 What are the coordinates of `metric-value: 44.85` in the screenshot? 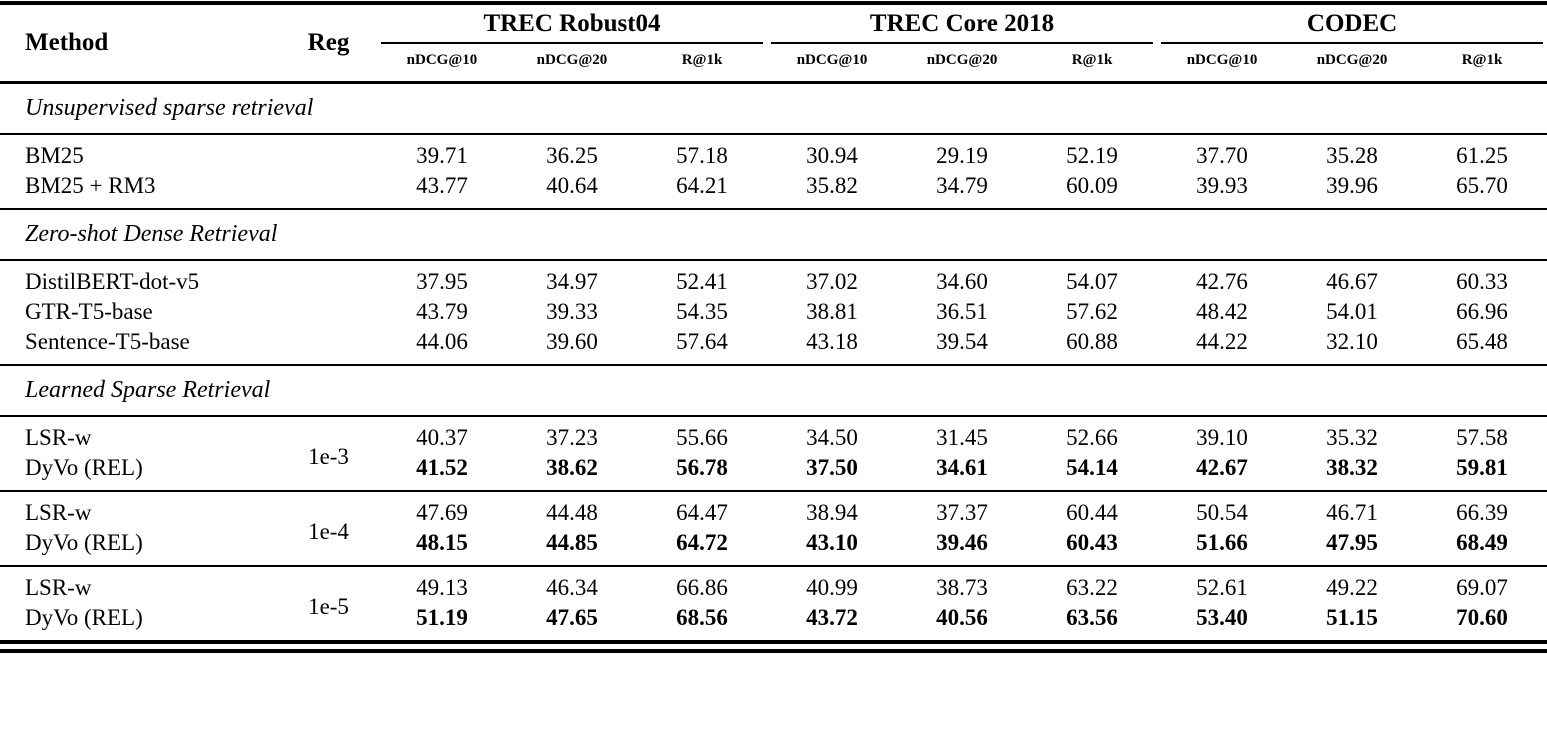 It's located at (572, 542).